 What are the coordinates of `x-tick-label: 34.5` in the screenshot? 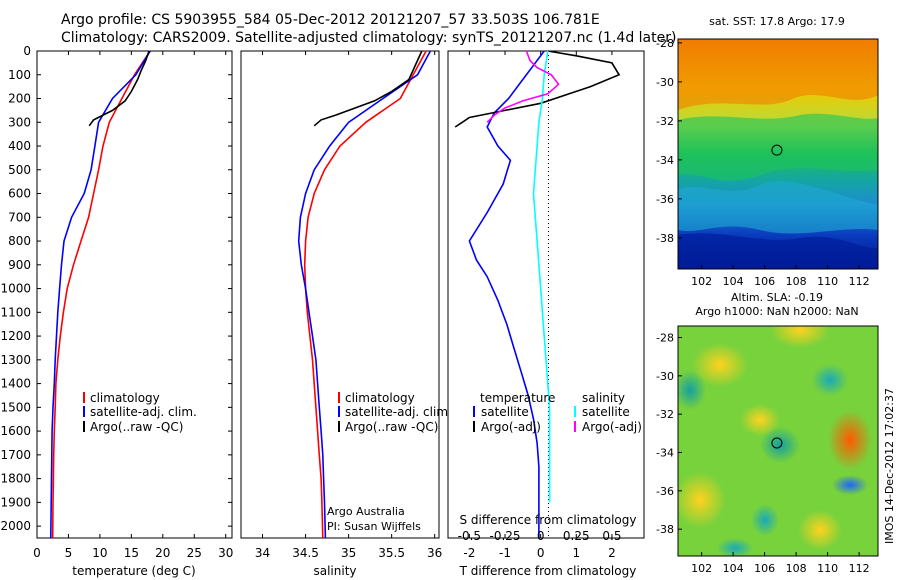 It's located at (305, 553).